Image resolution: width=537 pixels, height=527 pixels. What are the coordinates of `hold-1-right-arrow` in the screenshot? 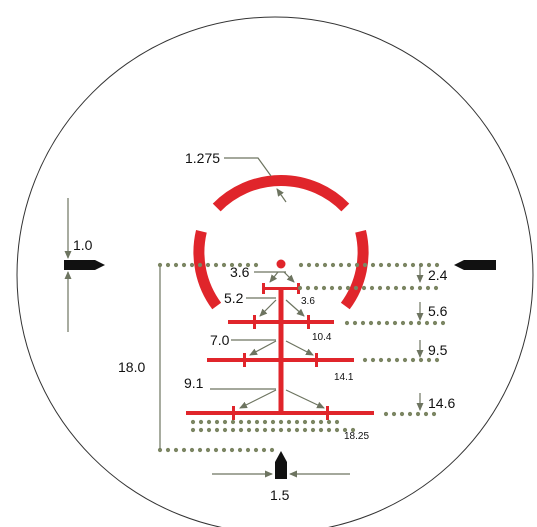 It's located at (289, 277).